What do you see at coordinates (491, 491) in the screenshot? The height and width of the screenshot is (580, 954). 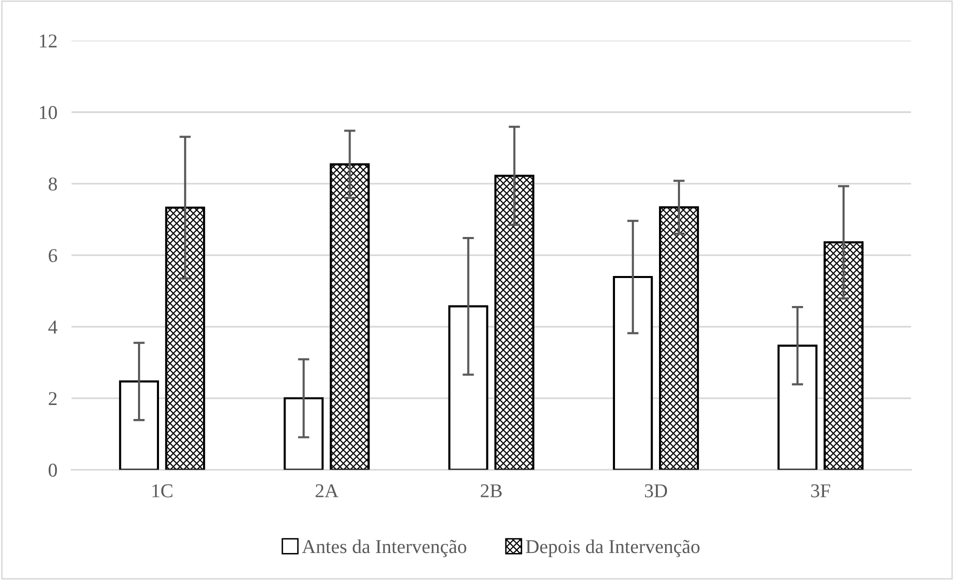 I see `x-tick-label: 2B` at bounding box center [491, 491].